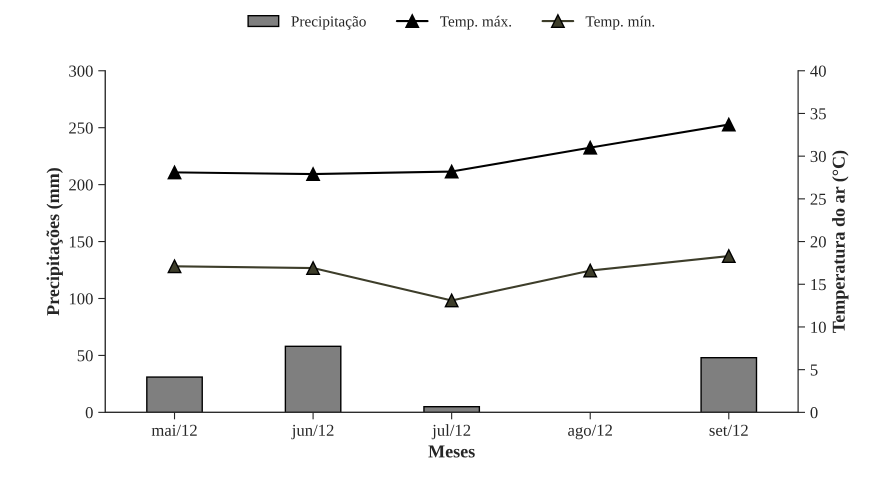 This screenshot has width=877, height=488. I want to click on y2-tick-label: 40, so click(818, 71).